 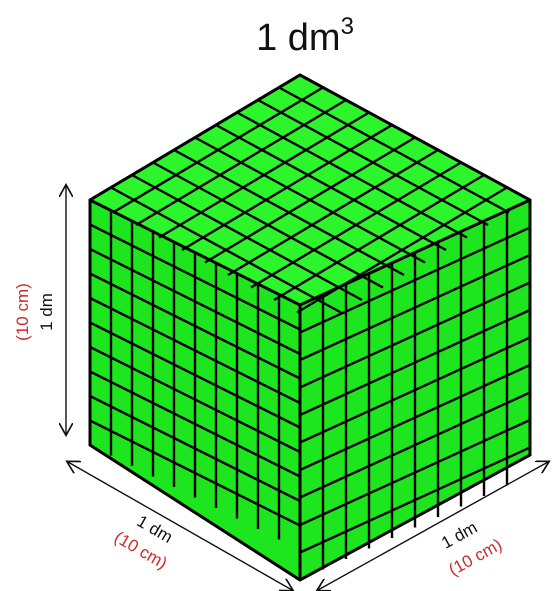 I want to click on title-text: 1 dm, so click(x=298, y=38).